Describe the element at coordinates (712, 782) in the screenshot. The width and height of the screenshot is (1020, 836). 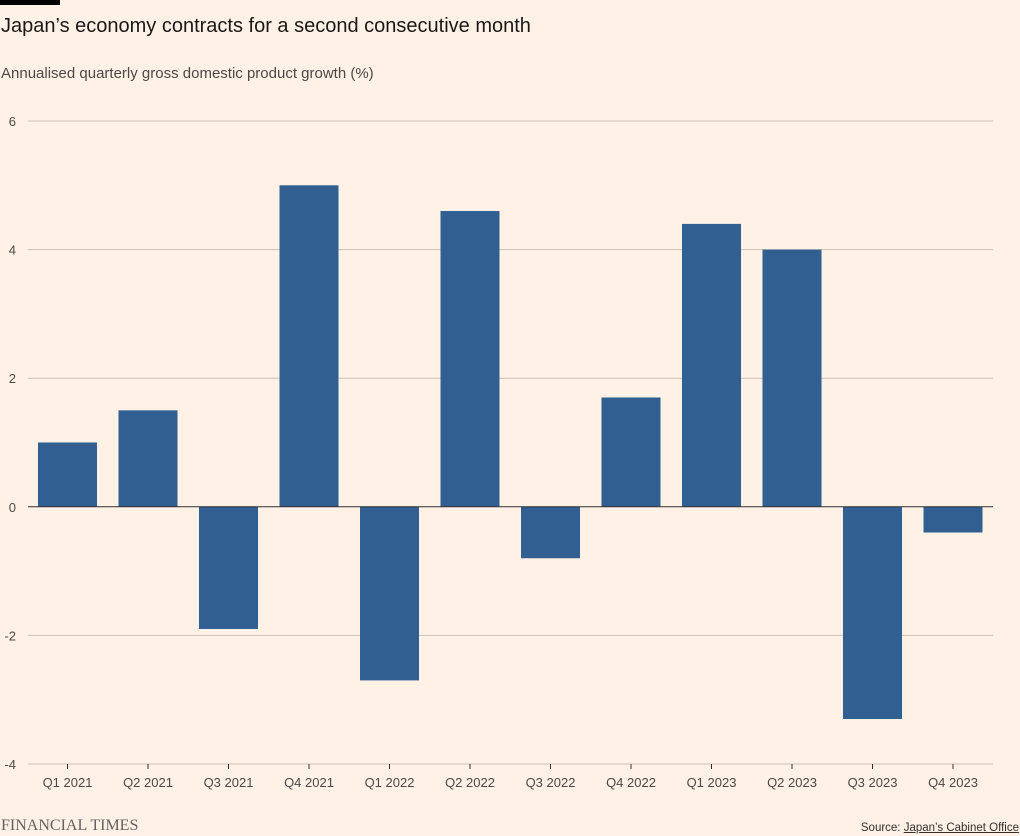
I see `x-tick-label: Q1 2023` at that location.